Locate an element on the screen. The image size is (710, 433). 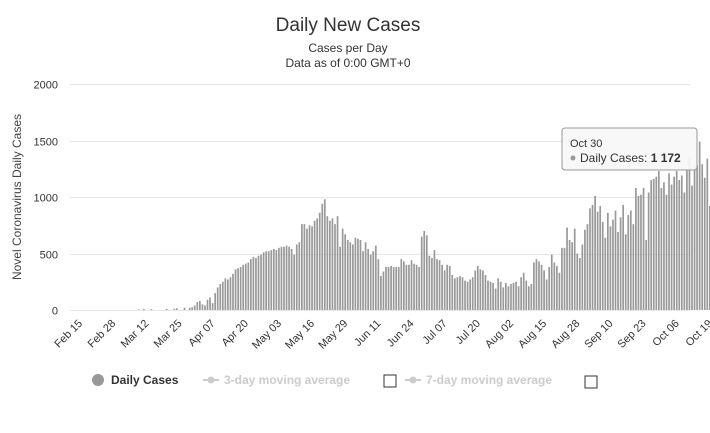
checkbox-3-day-average is located at coordinates (390, 381).